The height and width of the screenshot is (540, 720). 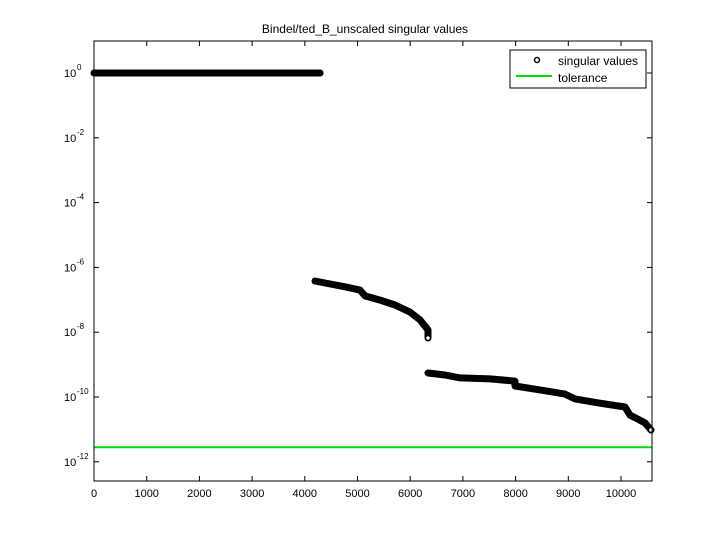 I want to click on legend-label-singular-values: singular values, so click(x=598, y=61).